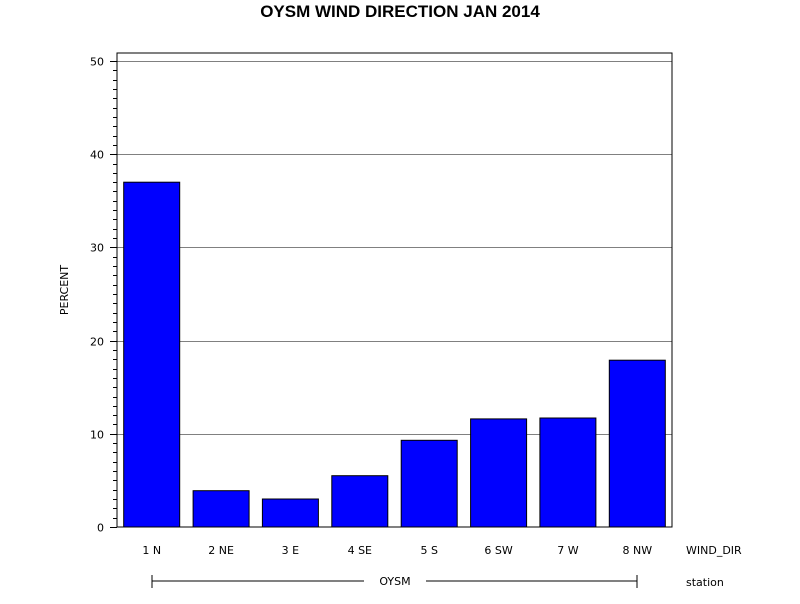 This screenshot has width=800, height=604. I want to click on x-tick-label: 1 N, so click(151, 550).